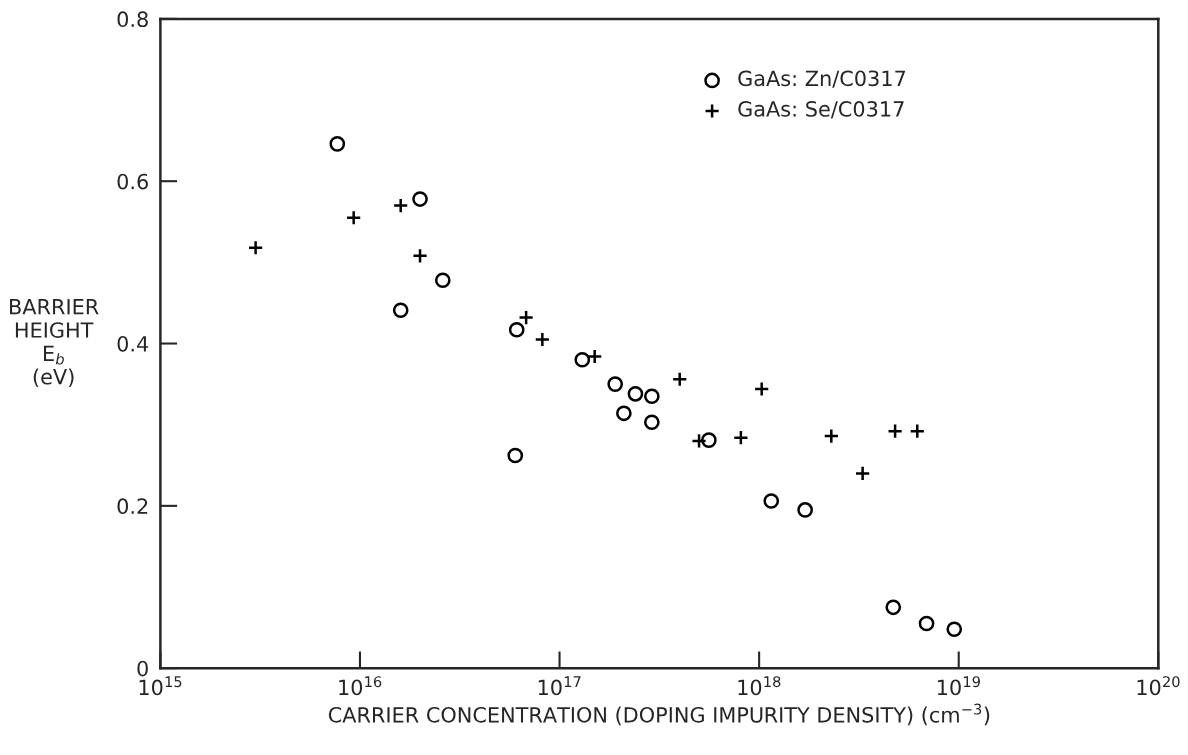 The width and height of the screenshot is (1188, 755). Describe the element at coordinates (360, 686) in the screenshot. I see `x-tick-label: 10$^{16}$` at that location.